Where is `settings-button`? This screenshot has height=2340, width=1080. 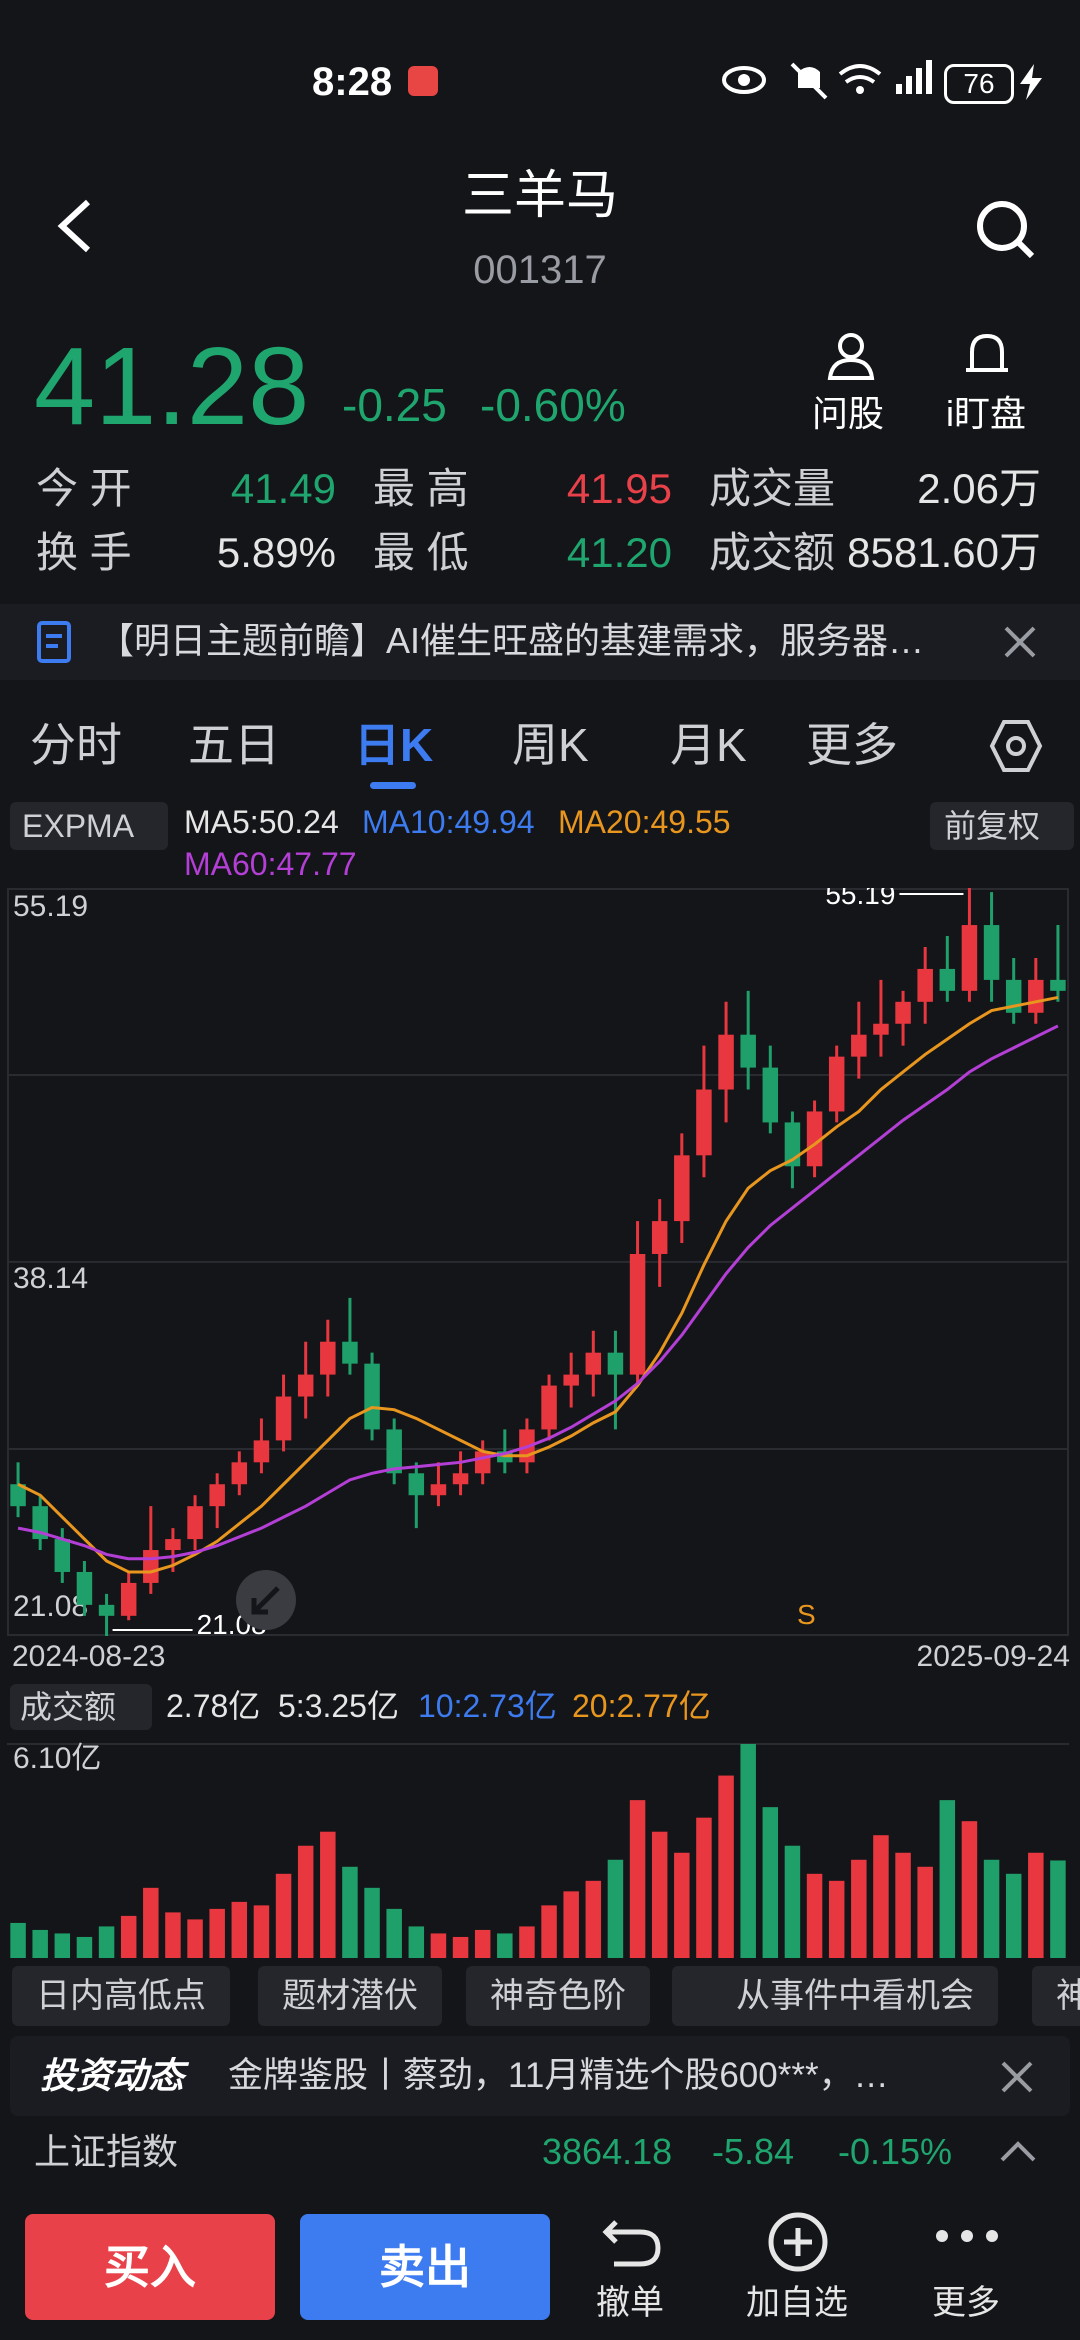 settings-button is located at coordinates (1016, 746).